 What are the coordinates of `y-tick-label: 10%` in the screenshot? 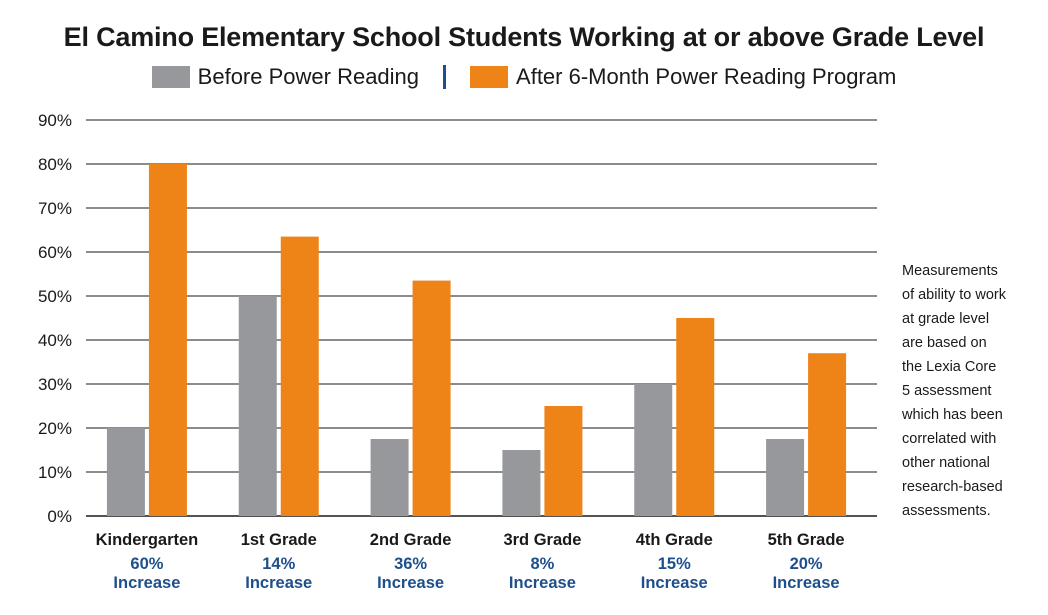 It's located at (55, 472).